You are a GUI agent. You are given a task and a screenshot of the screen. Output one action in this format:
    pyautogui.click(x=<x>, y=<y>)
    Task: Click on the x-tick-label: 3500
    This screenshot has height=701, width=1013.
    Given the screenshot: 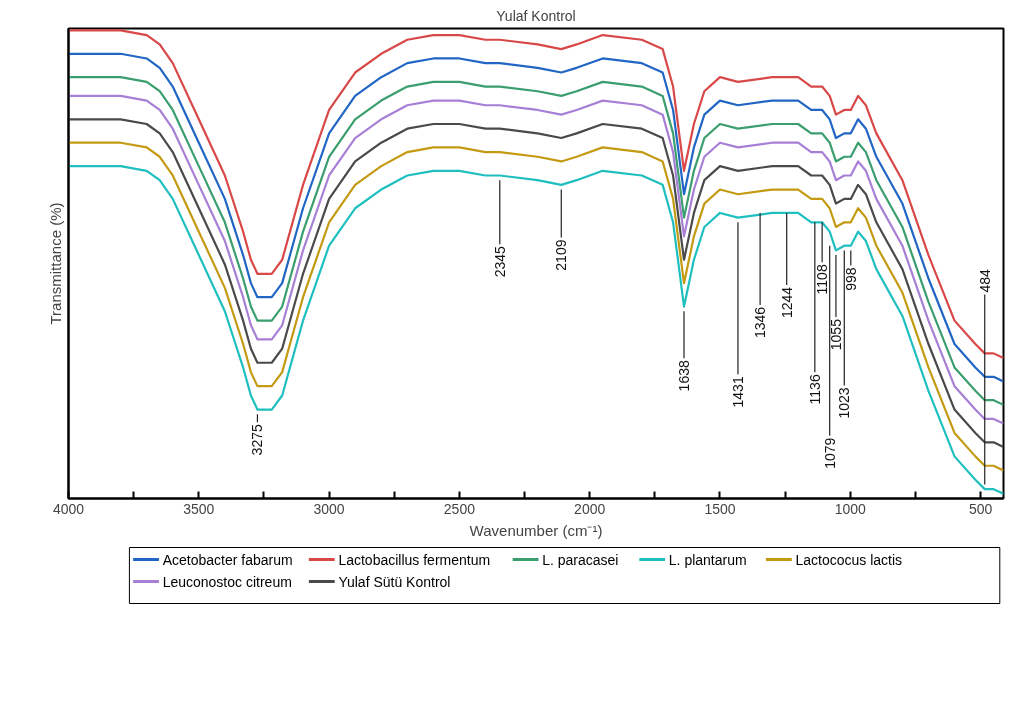 What is the action you would take?
    pyautogui.click(x=199, y=508)
    